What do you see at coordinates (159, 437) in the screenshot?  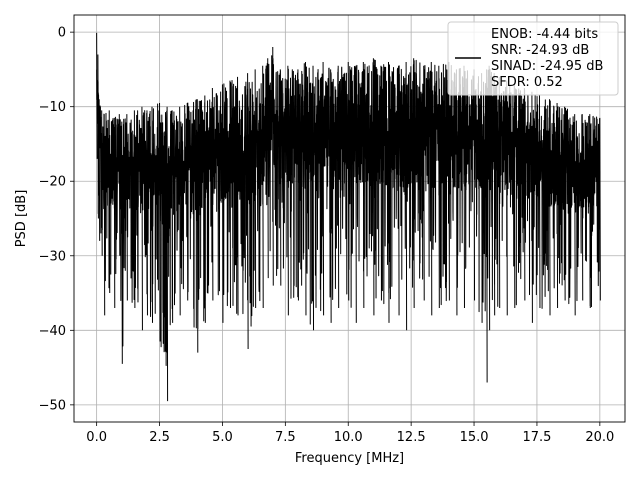 I see `x-tick-label: 2.5` at bounding box center [159, 437].